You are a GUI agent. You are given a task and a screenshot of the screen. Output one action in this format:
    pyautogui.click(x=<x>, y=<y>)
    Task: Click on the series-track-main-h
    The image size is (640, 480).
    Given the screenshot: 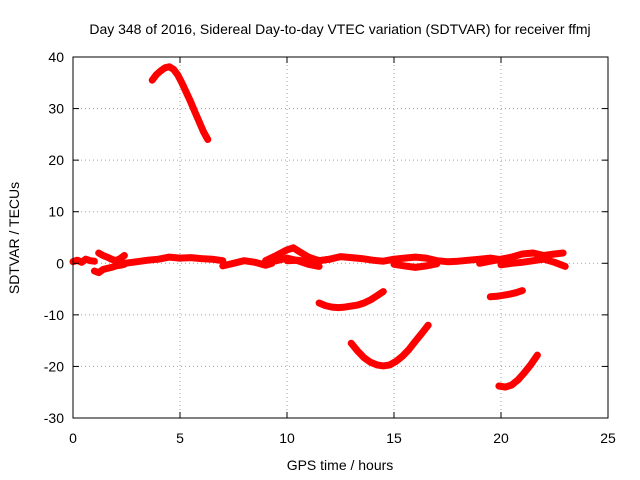 What is the action you would take?
    pyautogui.click(x=394, y=259)
    